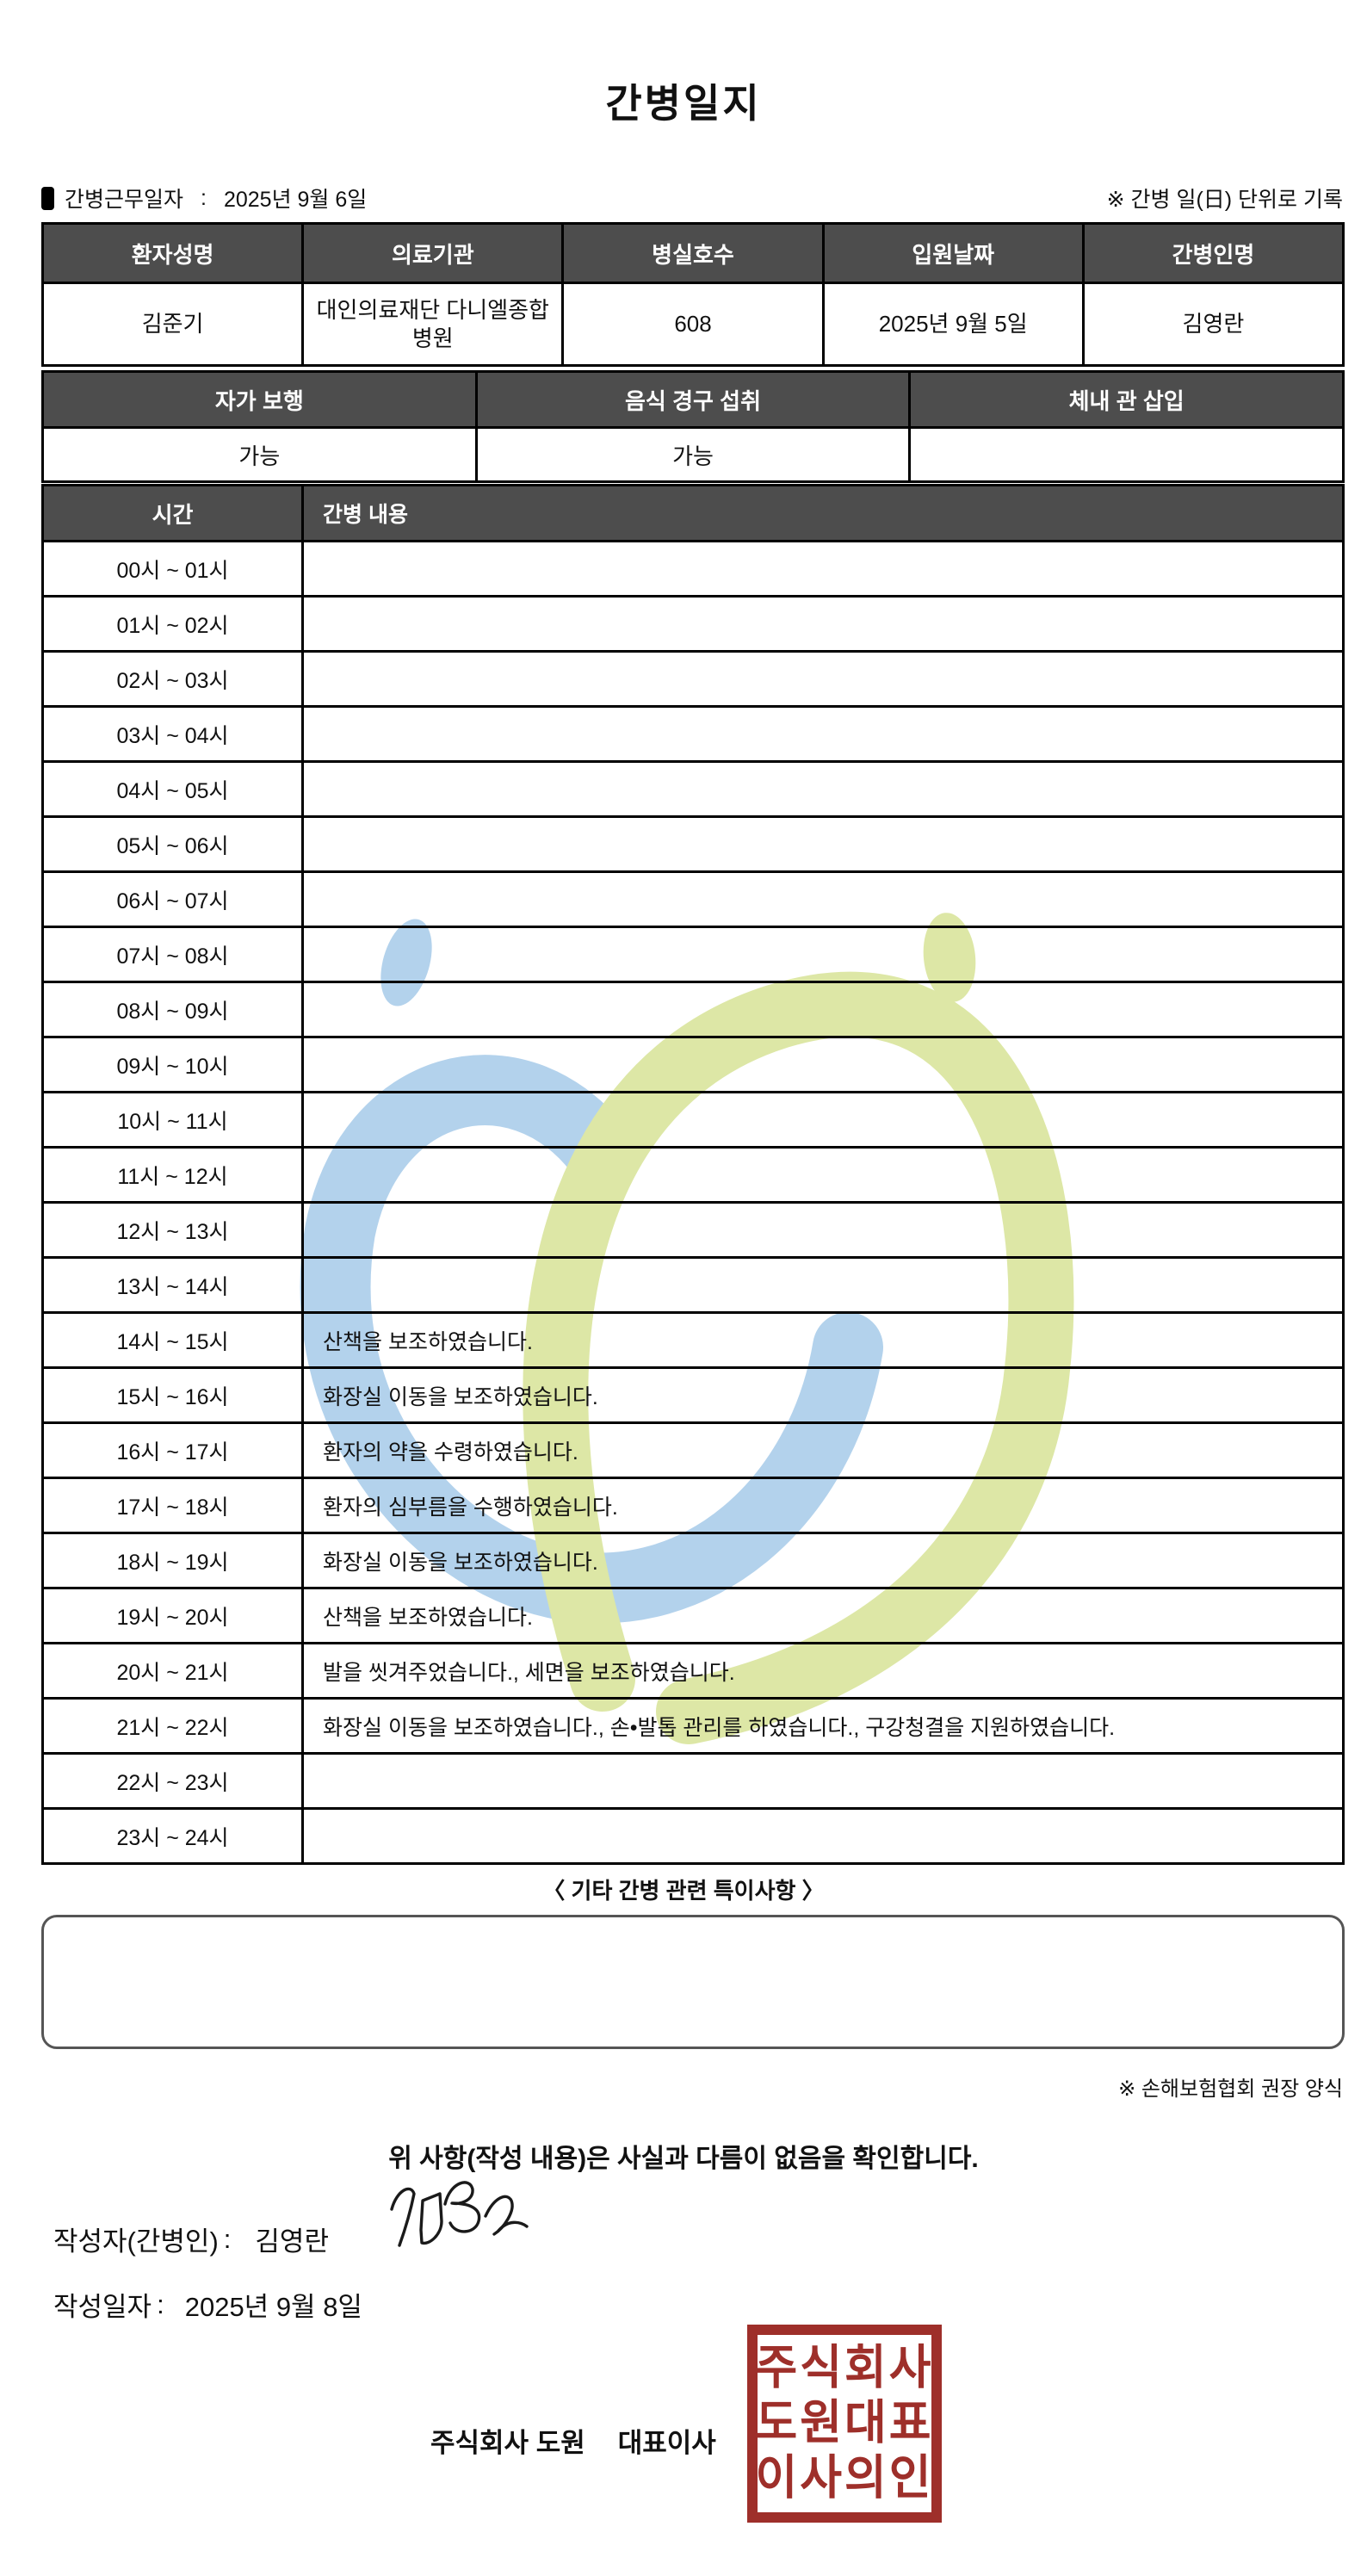 The width and height of the screenshot is (1367, 2576). Describe the element at coordinates (173, 680) in the screenshot. I see `time-slot-cell: 02시 ~ 03시` at that location.